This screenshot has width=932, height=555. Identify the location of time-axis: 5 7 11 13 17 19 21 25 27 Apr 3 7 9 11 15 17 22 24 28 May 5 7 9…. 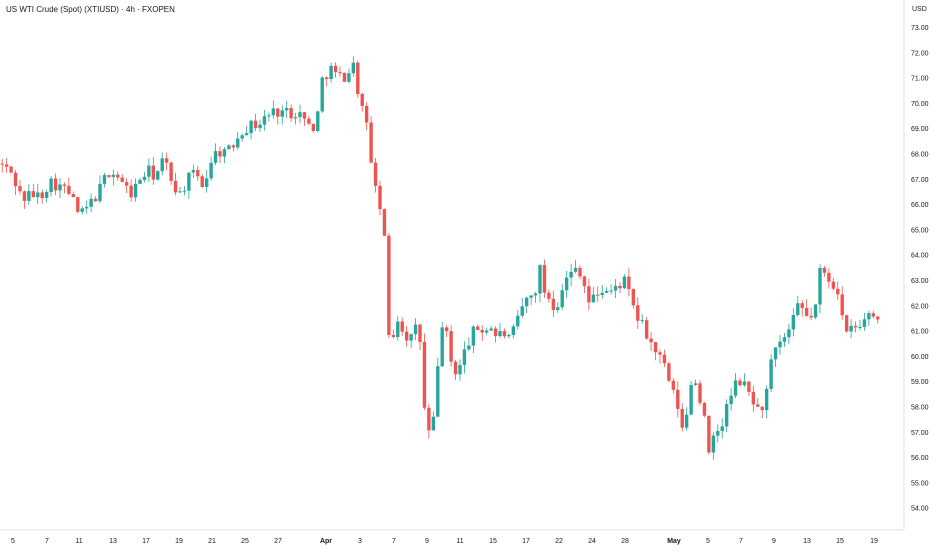
(444, 541).